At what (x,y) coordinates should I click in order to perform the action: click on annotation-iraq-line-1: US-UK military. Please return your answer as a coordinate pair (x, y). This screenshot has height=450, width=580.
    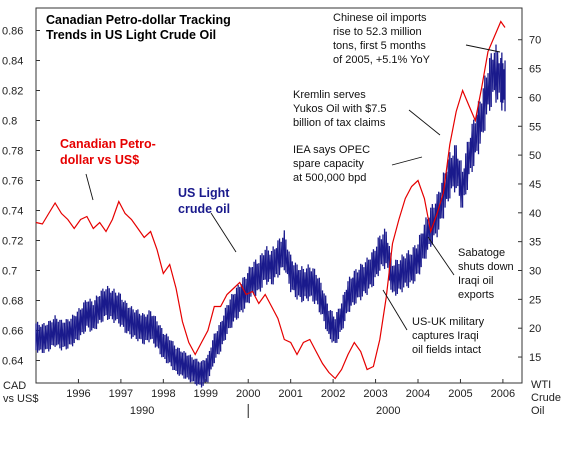
    Looking at the image, I should click on (448, 322).